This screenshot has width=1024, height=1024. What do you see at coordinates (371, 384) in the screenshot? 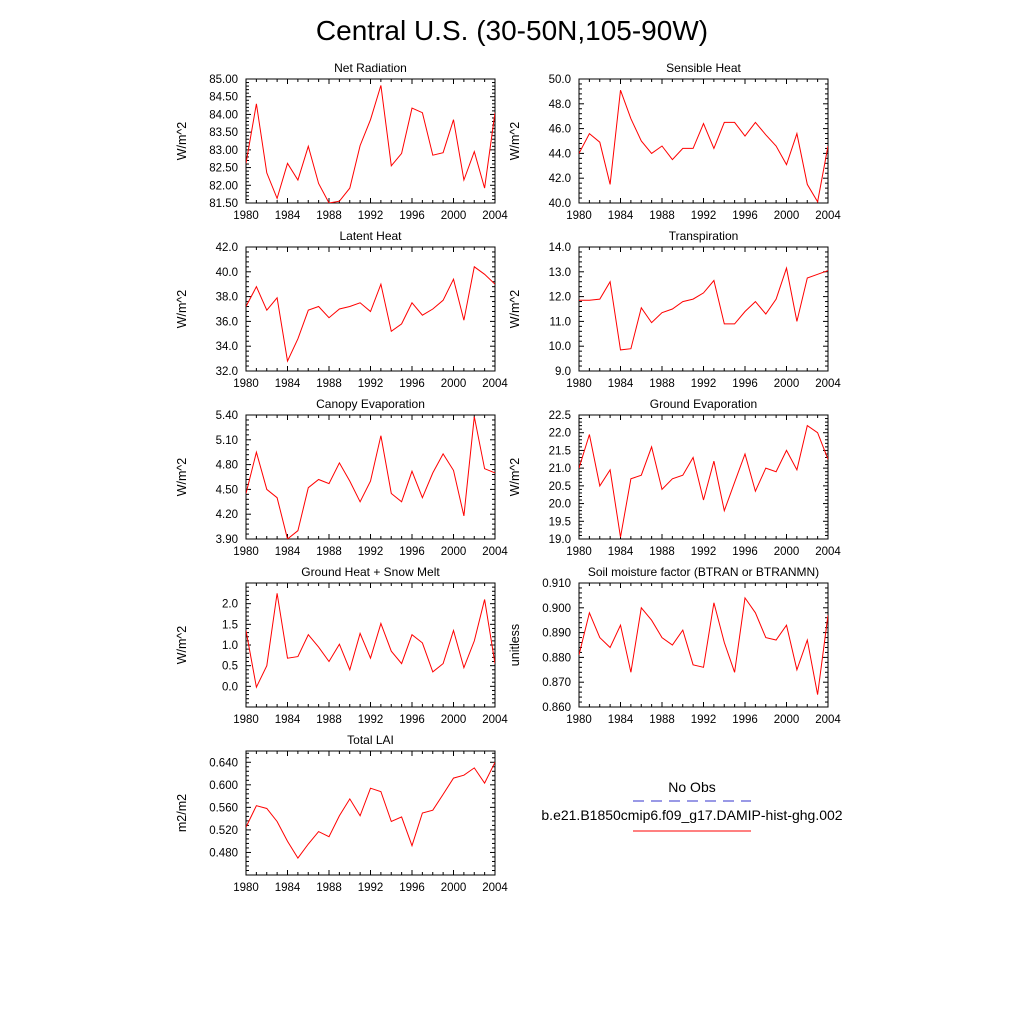
I see `latent-heat-xtick-label: 1992` at bounding box center [371, 384].